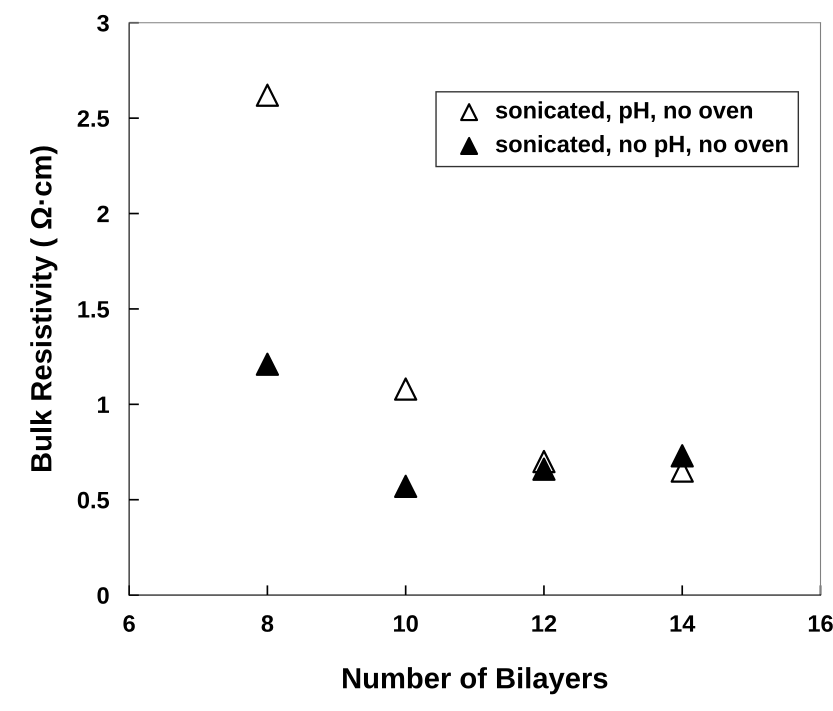  I want to click on x-tick-label: 8, so click(268, 623).